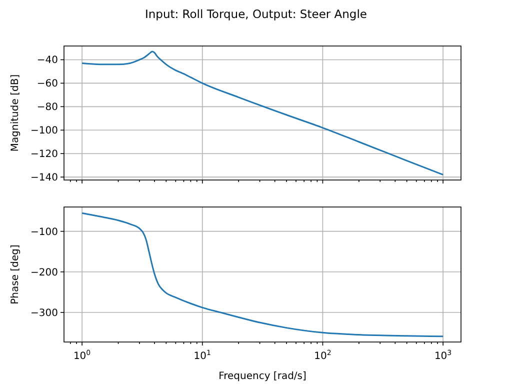 The height and width of the screenshot is (384, 512). What do you see at coordinates (47, 60) in the screenshot?
I see `y-tick-label: −40` at bounding box center [47, 60].